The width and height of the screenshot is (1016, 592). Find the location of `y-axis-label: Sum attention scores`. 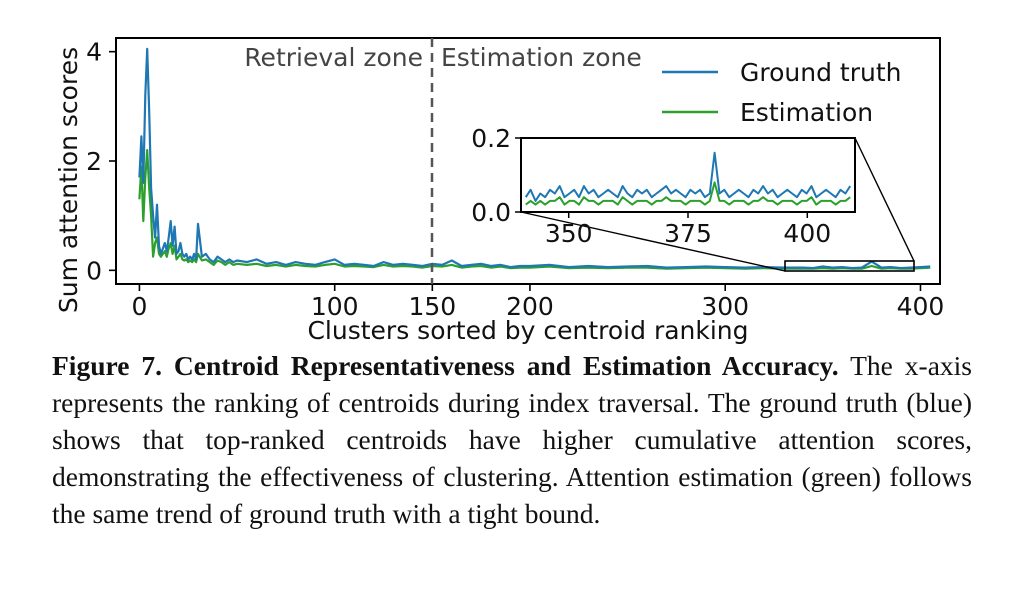

y-axis-label: Sum attention scores is located at coordinates (68, 180).